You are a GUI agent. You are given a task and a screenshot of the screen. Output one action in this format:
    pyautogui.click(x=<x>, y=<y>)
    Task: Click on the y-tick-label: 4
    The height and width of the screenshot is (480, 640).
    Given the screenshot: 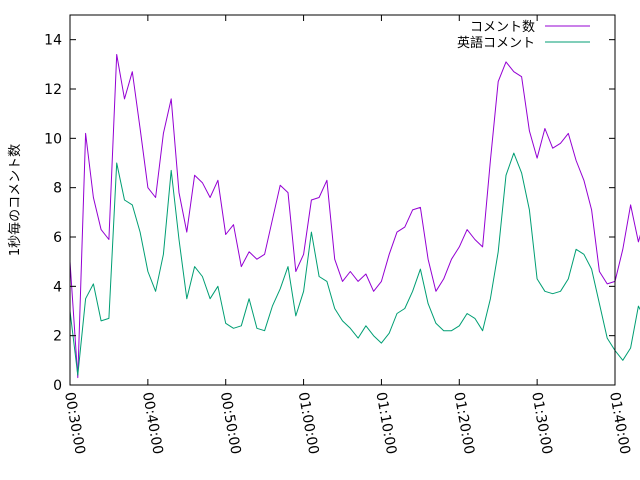 What is the action you would take?
    pyautogui.click(x=57, y=287)
    